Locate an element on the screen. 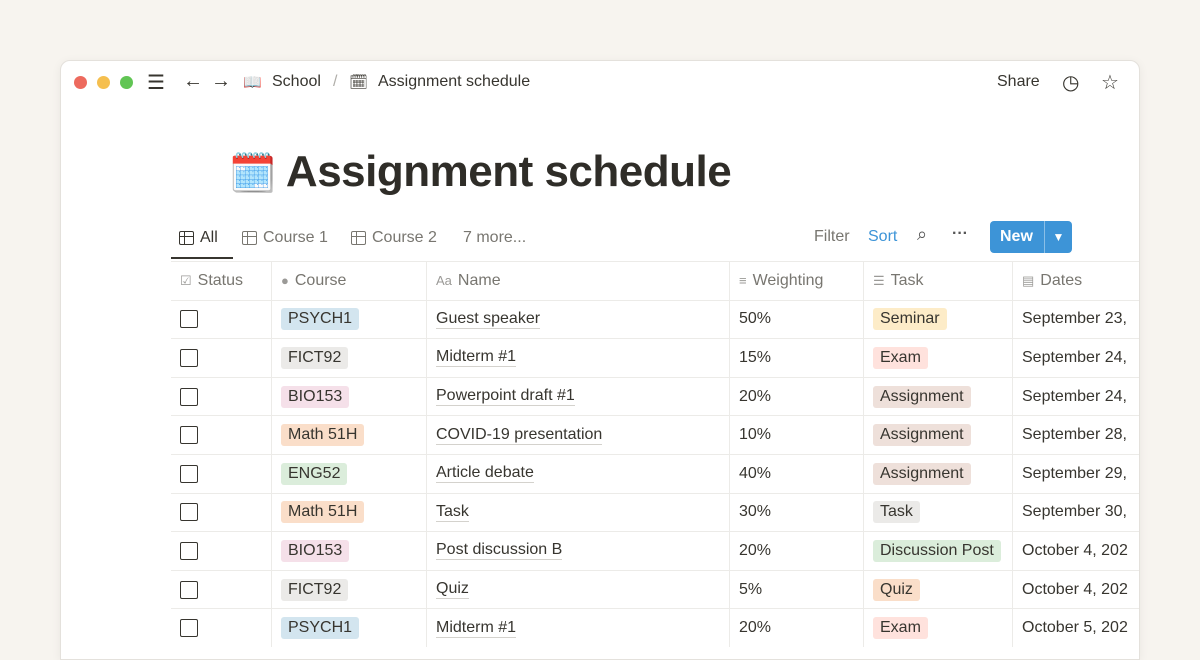 Image resolution: width=1200 pixels, height=660 pixels. assignment-name: Quiz is located at coordinates (452, 590).